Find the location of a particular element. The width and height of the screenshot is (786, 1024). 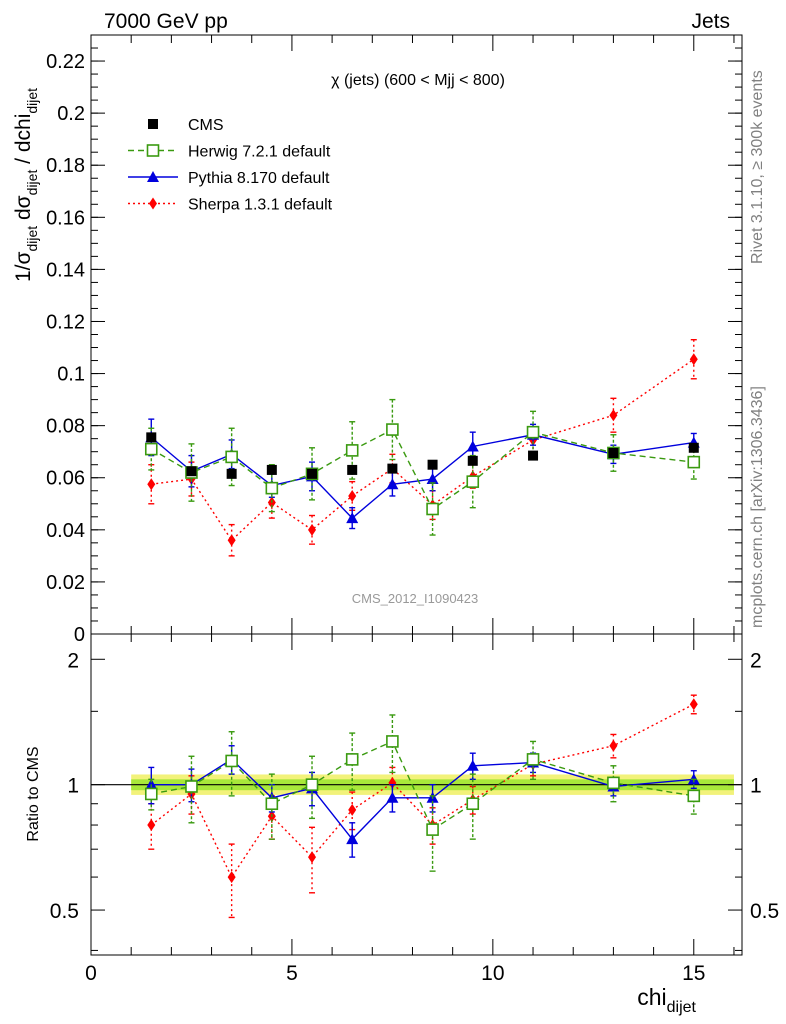

y-tick-label: 0 is located at coordinates (79, 635).